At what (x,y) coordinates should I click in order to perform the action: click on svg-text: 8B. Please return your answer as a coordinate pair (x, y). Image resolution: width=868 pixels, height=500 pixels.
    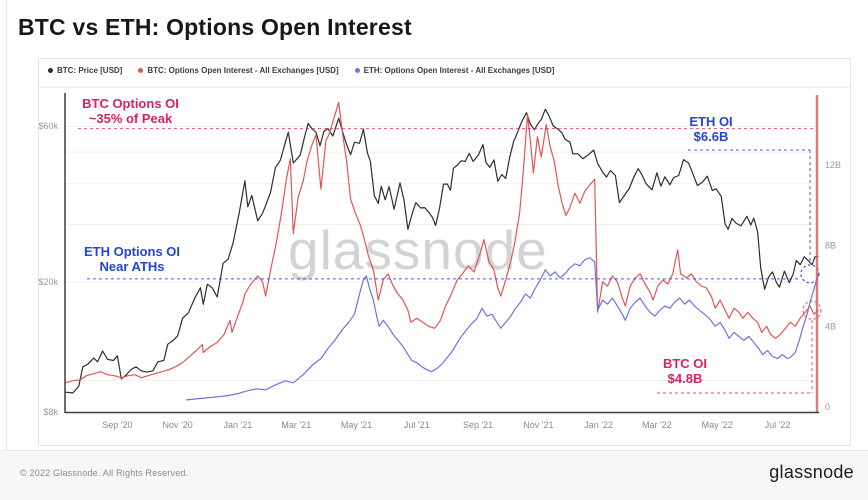
    Looking at the image, I should click on (830, 246).